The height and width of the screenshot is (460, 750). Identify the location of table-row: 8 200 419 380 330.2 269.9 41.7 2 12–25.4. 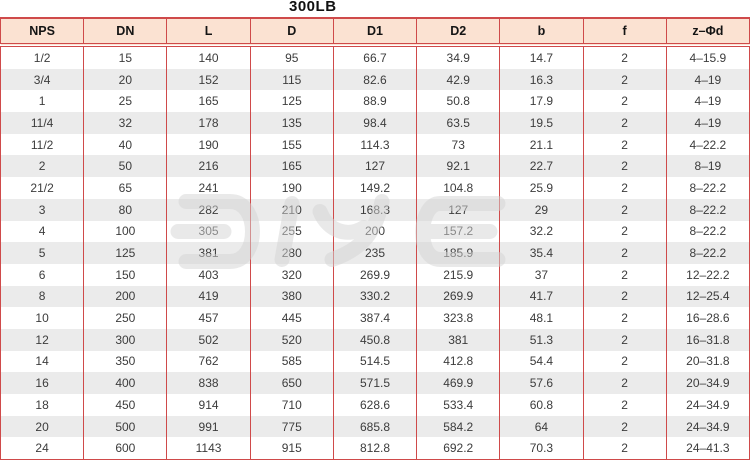
(375, 296).